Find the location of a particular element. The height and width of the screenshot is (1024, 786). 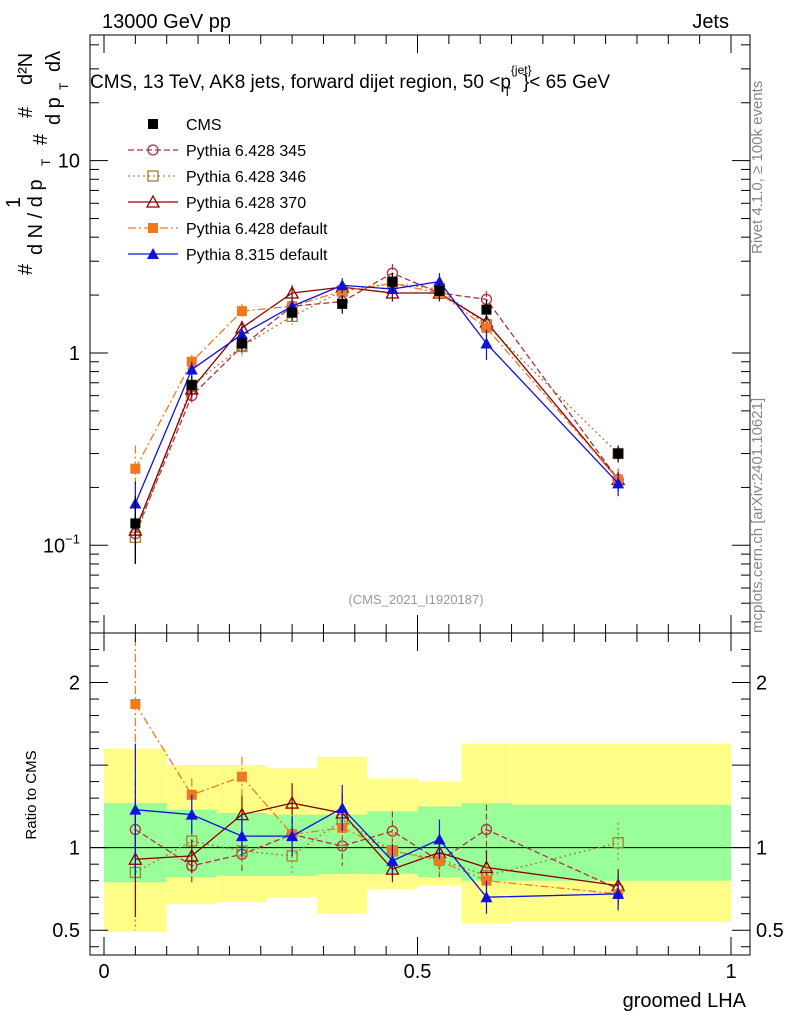

ylabel-hash-1: # is located at coordinates (26, 269).